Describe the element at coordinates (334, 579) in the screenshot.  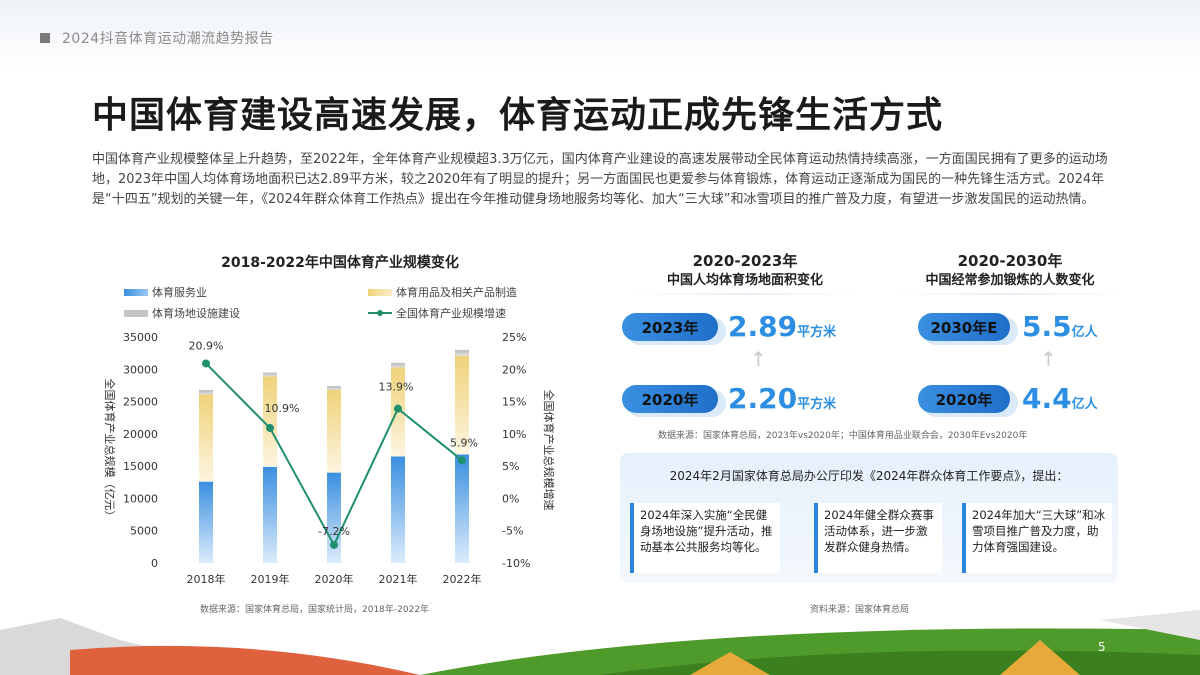
I see `x-tick-label: 2020年` at that location.